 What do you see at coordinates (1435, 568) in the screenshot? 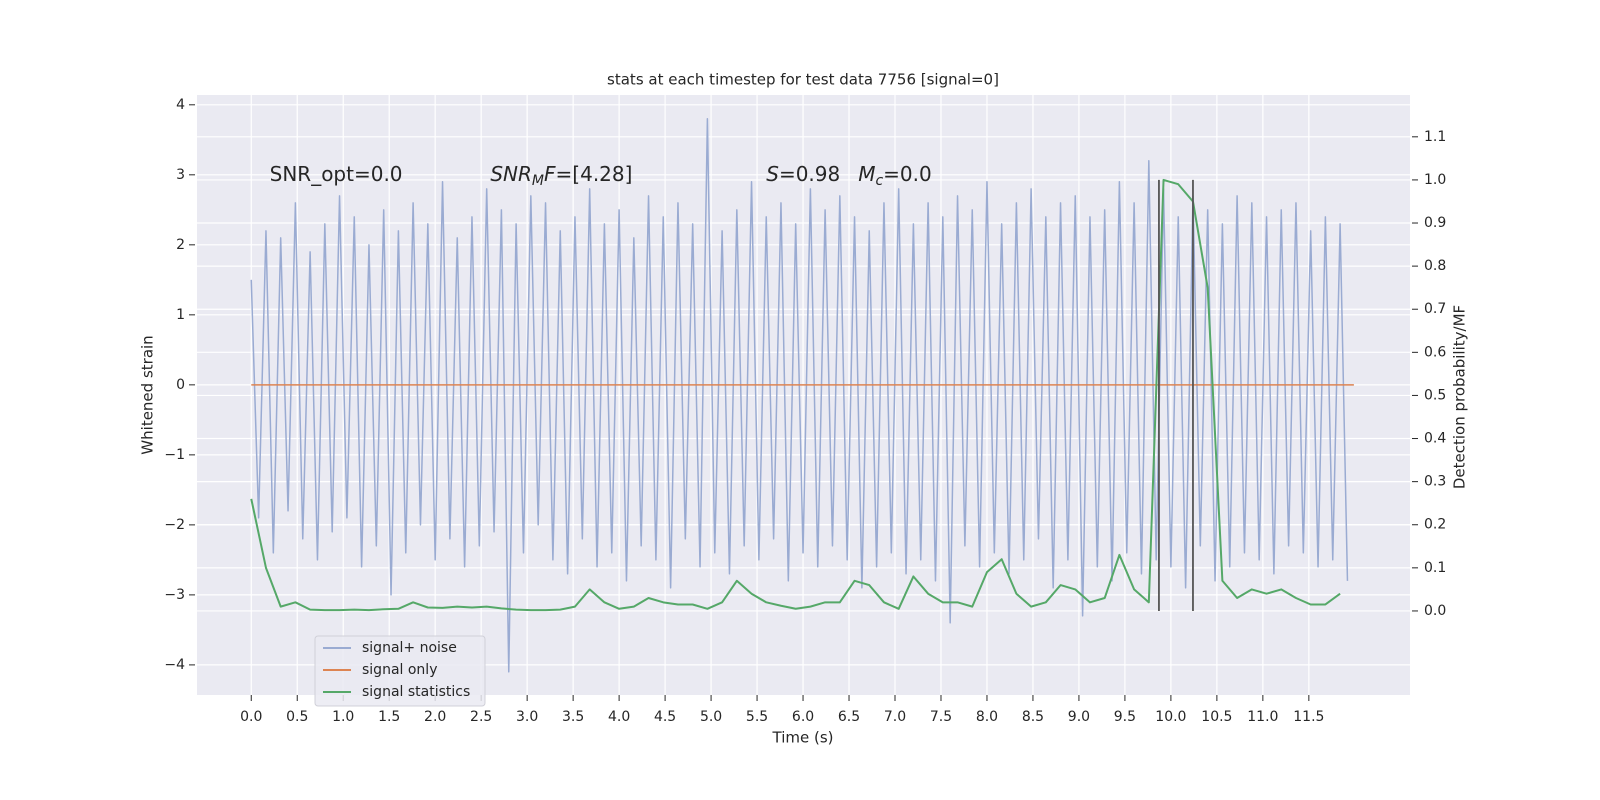
I see `y2-tick-label: 0.1` at bounding box center [1435, 568].